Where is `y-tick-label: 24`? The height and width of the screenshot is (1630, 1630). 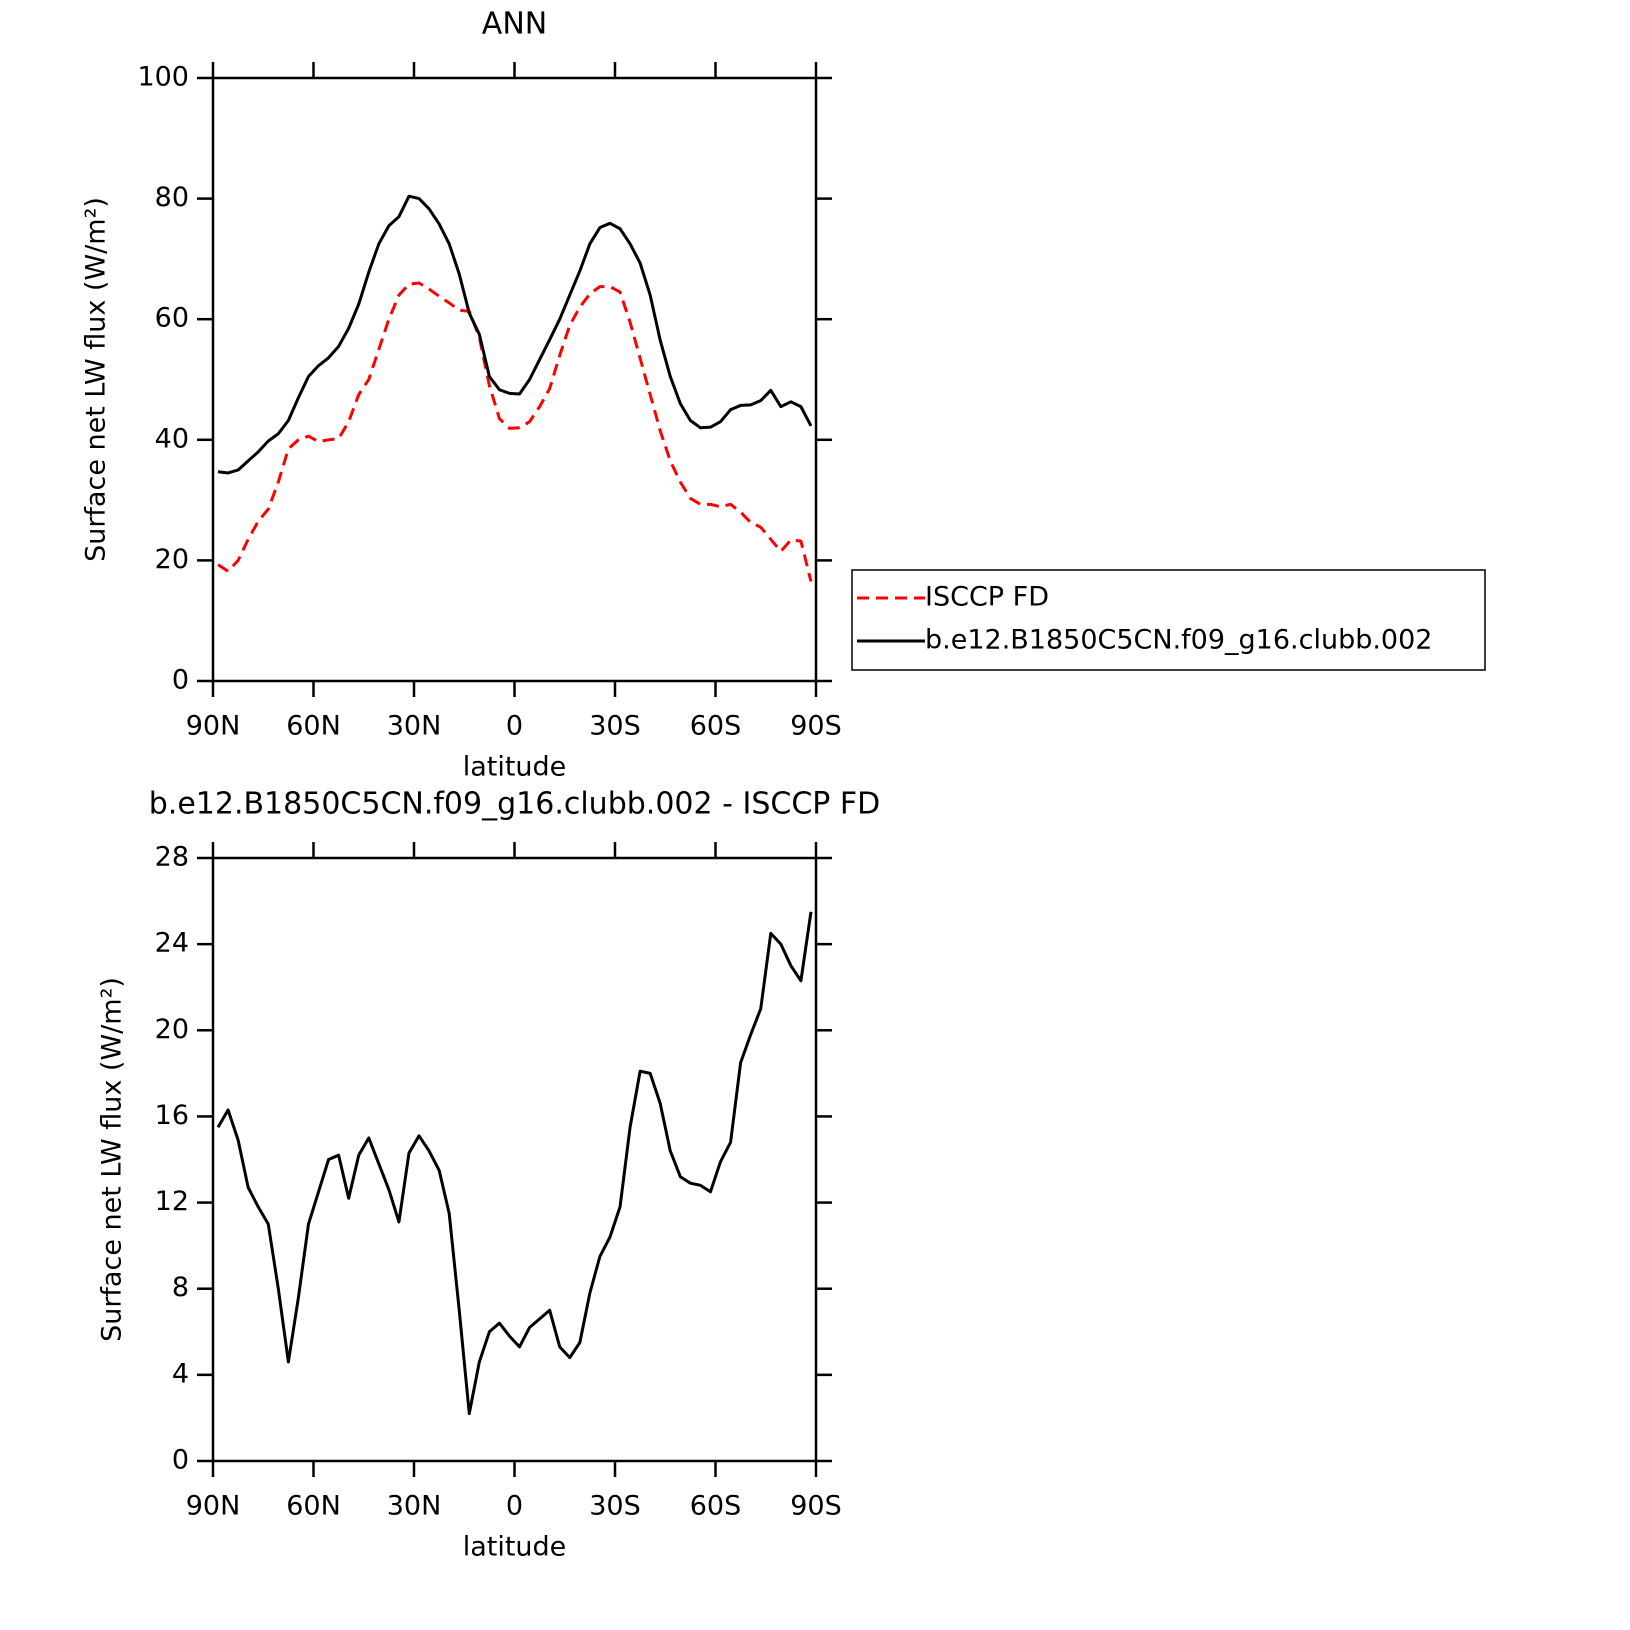
y-tick-label: 24 is located at coordinates (172, 943).